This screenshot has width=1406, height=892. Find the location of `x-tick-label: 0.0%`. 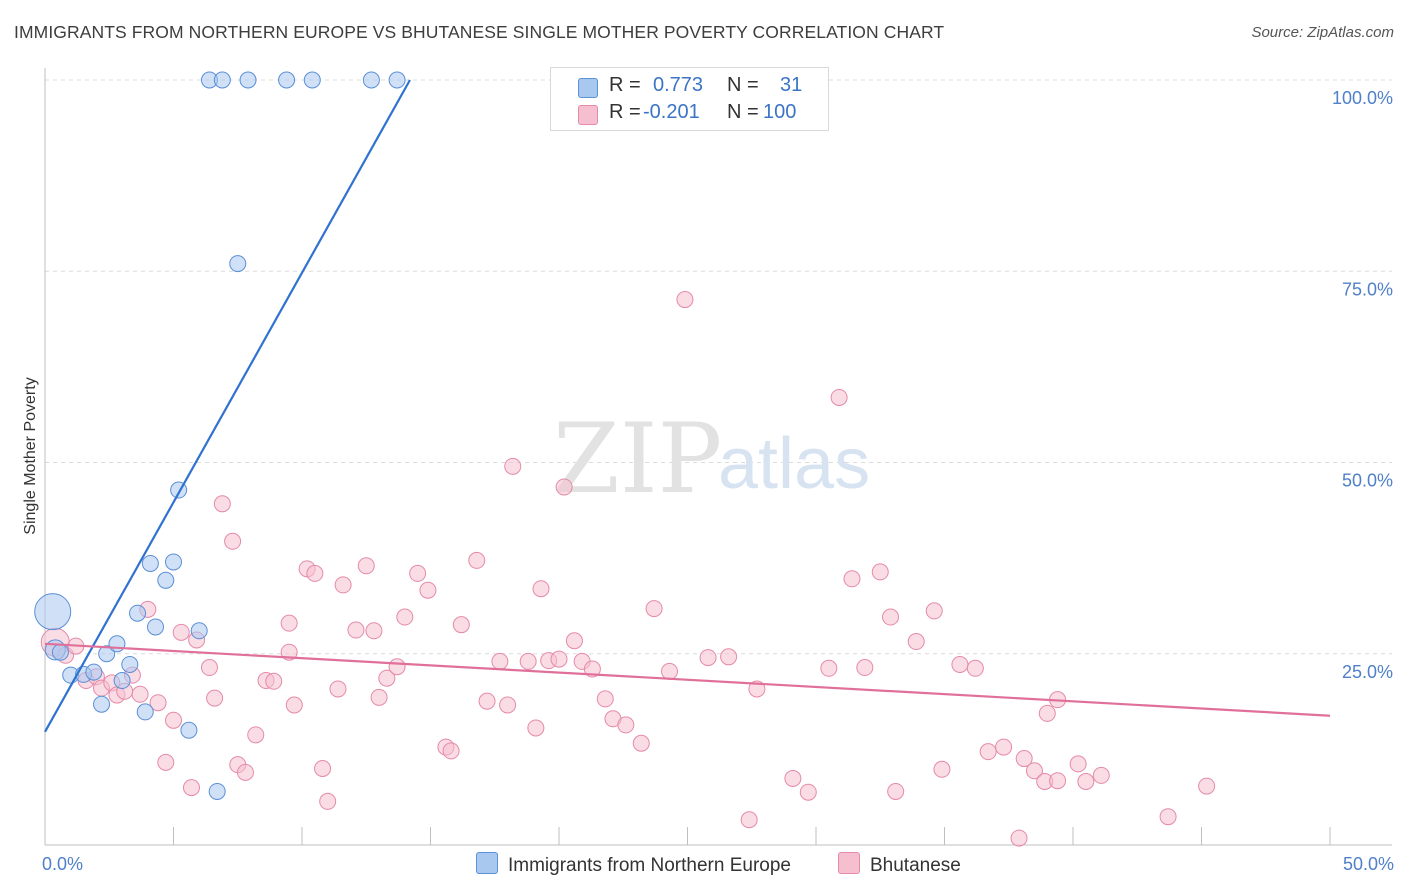

x-tick-label: 0.0% is located at coordinates (62, 864).